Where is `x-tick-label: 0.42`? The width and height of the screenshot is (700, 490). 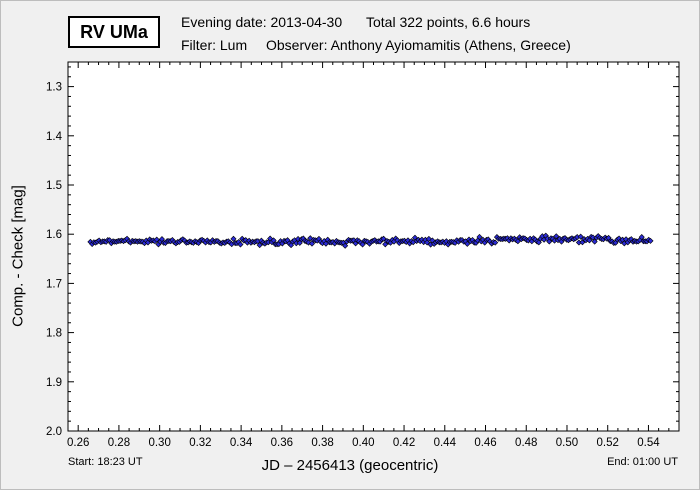 x-tick-label: 0.42 is located at coordinates (404, 443).